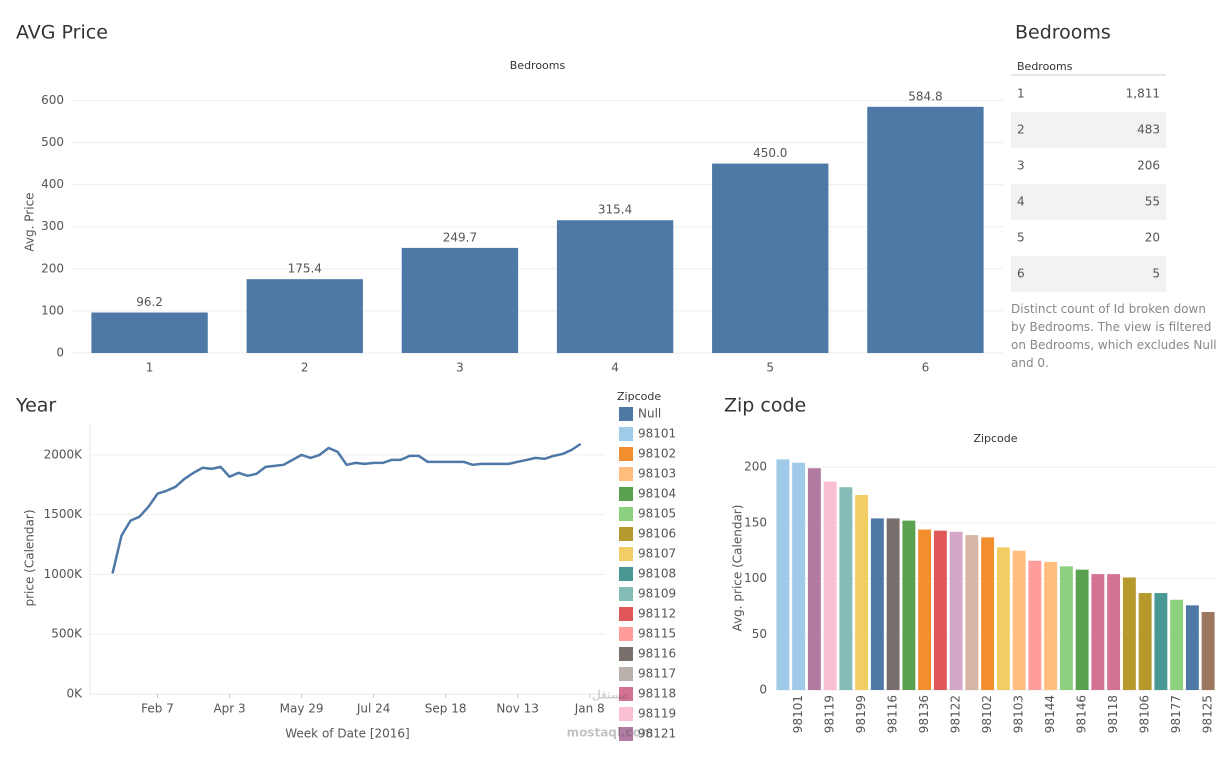 This screenshot has height=760, width=1224. Describe the element at coordinates (460, 368) in the screenshot. I see `x-tick-label: 3` at that location.